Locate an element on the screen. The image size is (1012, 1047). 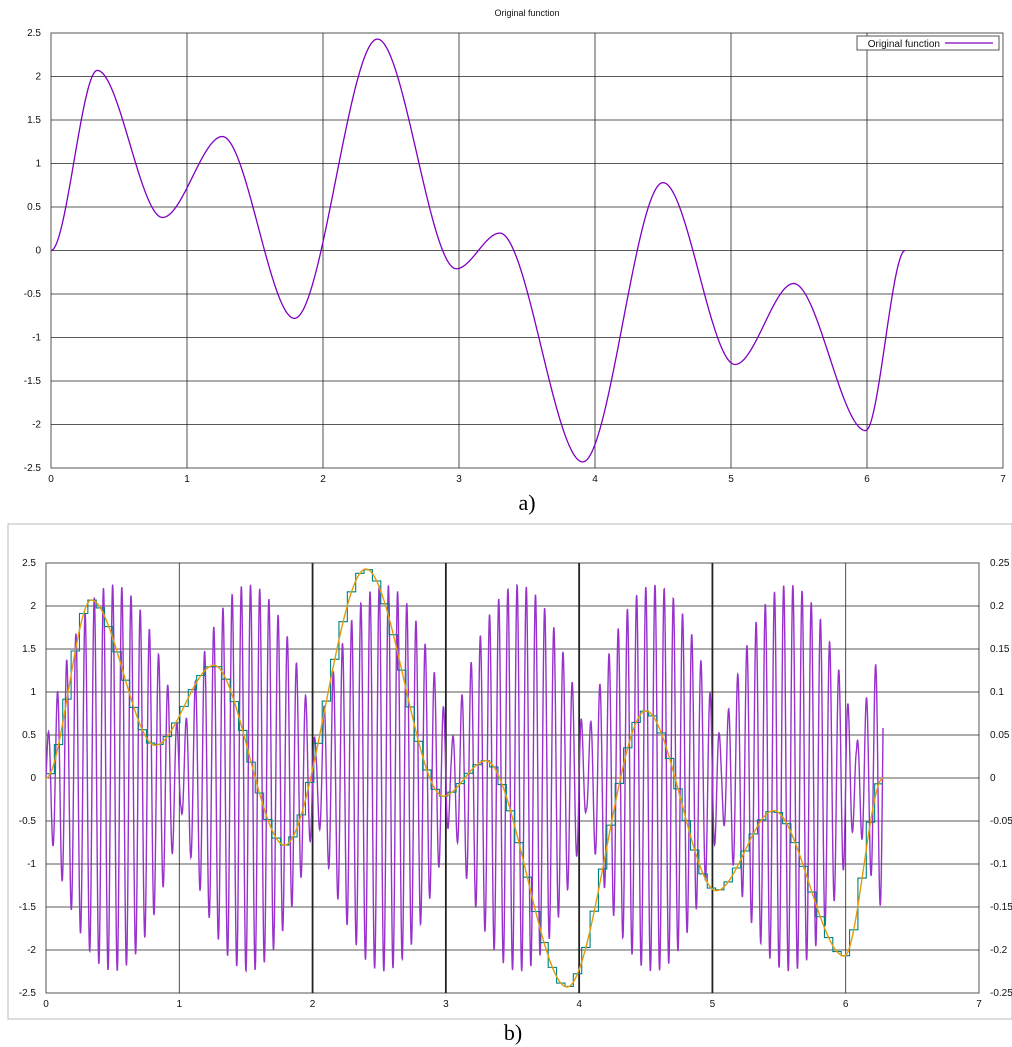
chart-b-x-ticks: 0 1 2 3 4 5 6 7 is located at coordinates (512, 1004).